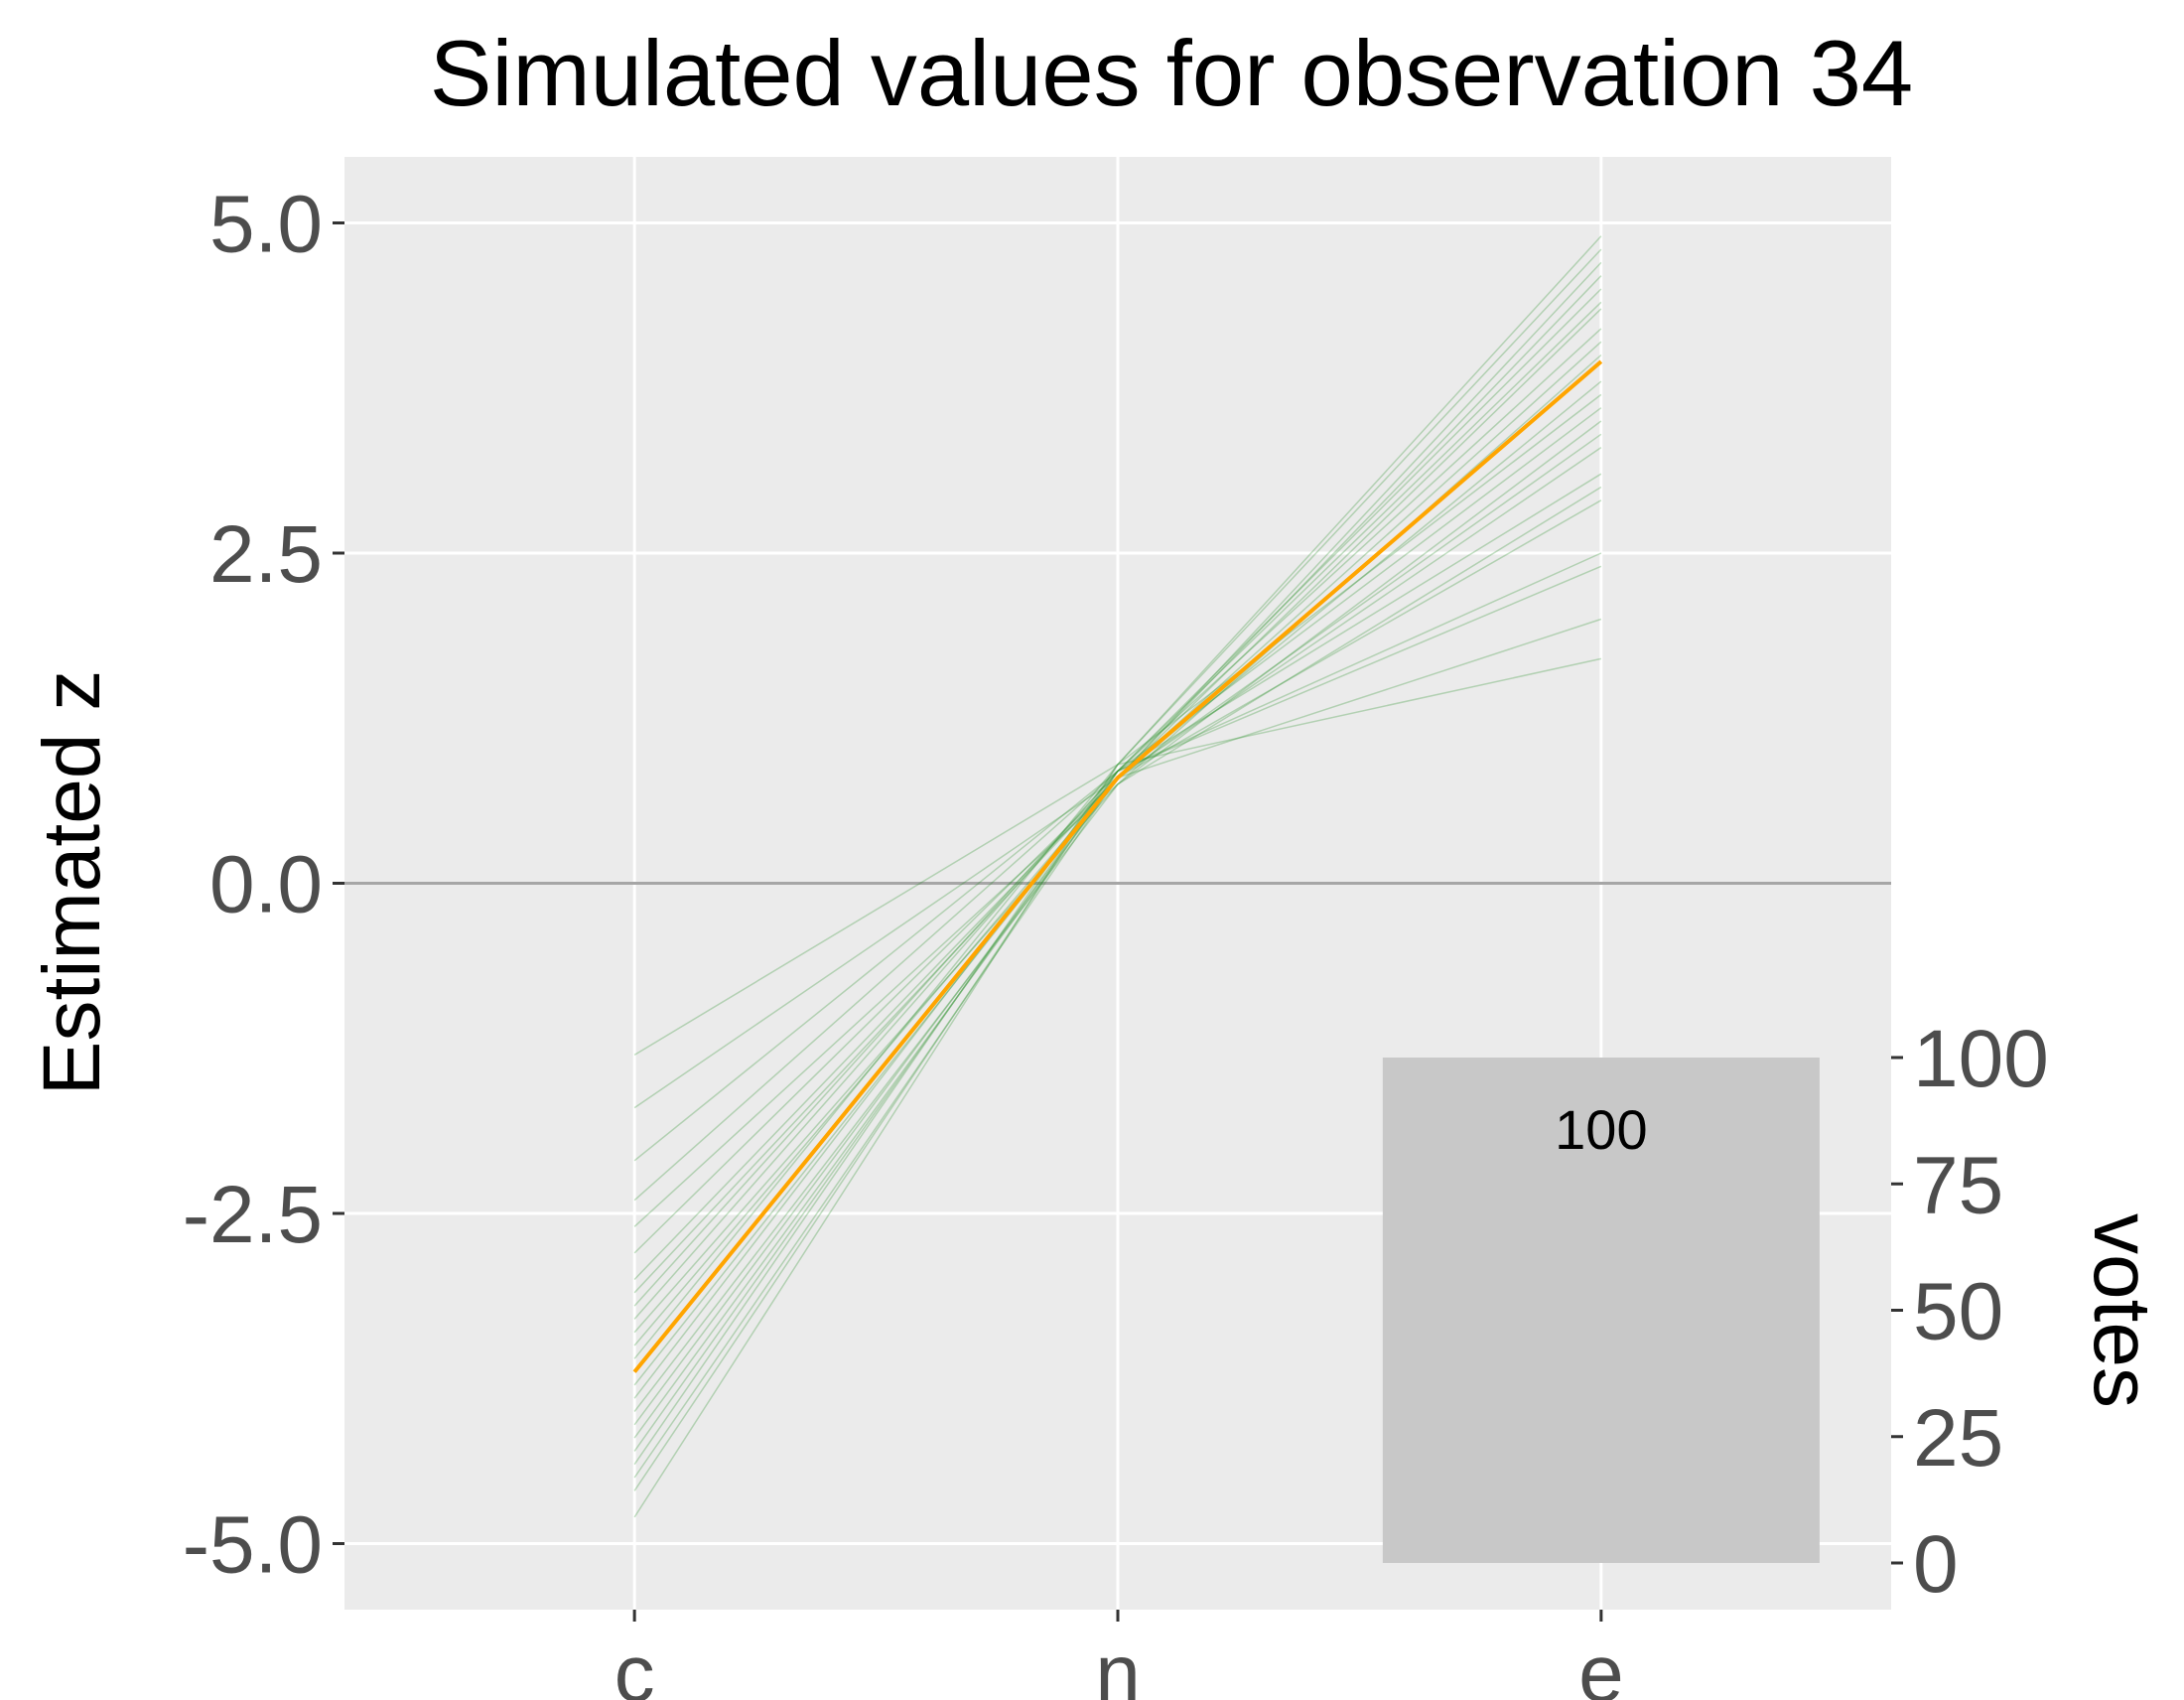 Image resolution: width=2184 pixels, height=1700 pixels. What do you see at coordinates (1936, 1564) in the screenshot?
I see `votes-tick-label: 0` at bounding box center [1936, 1564].